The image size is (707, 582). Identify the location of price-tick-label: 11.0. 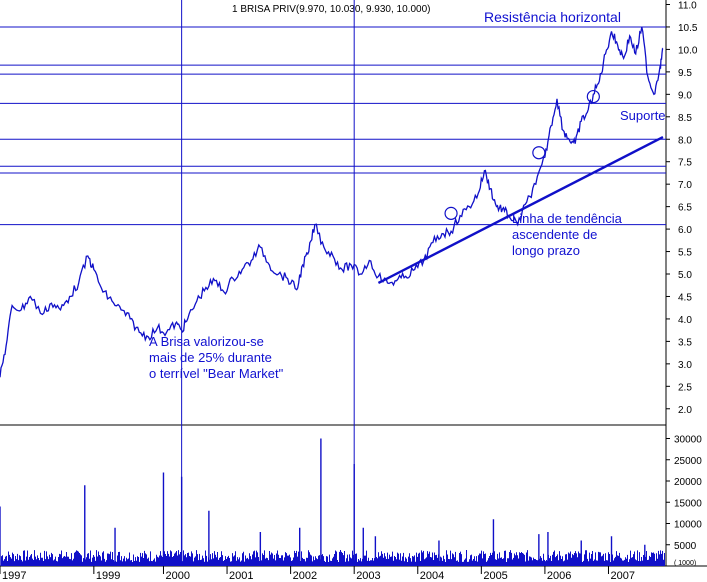
(687, 5).